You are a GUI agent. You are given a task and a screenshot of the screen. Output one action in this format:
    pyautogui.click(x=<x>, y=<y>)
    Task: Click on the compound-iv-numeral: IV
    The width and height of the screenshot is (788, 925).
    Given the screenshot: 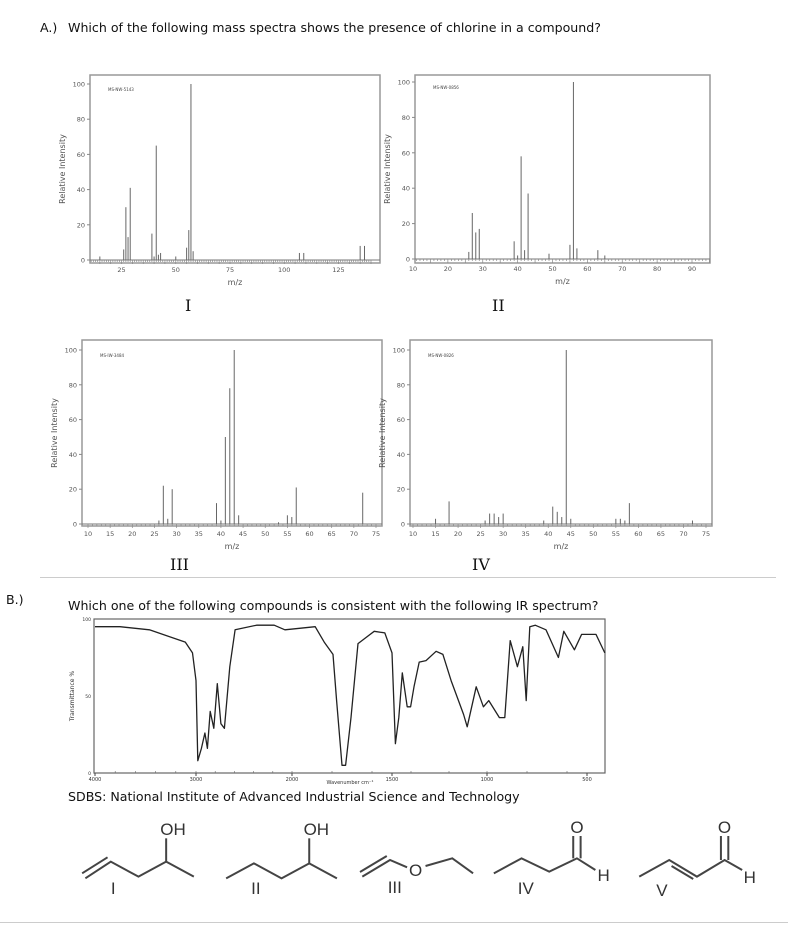 What is the action you would take?
    pyautogui.click(x=525, y=889)
    